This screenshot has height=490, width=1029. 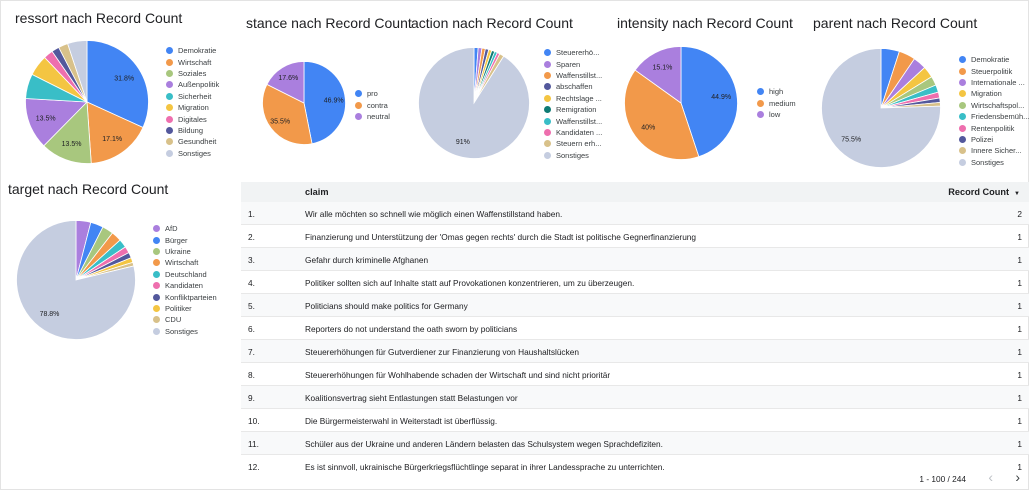 I want to click on legend-item: Sparen, so click(x=573, y=63).